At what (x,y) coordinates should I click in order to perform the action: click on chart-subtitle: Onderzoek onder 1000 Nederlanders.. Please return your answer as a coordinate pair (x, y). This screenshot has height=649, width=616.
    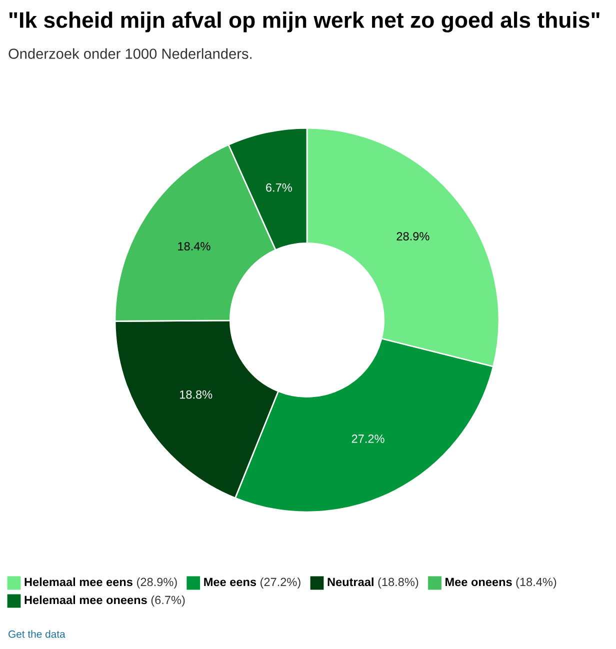
    Looking at the image, I should click on (130, 53).